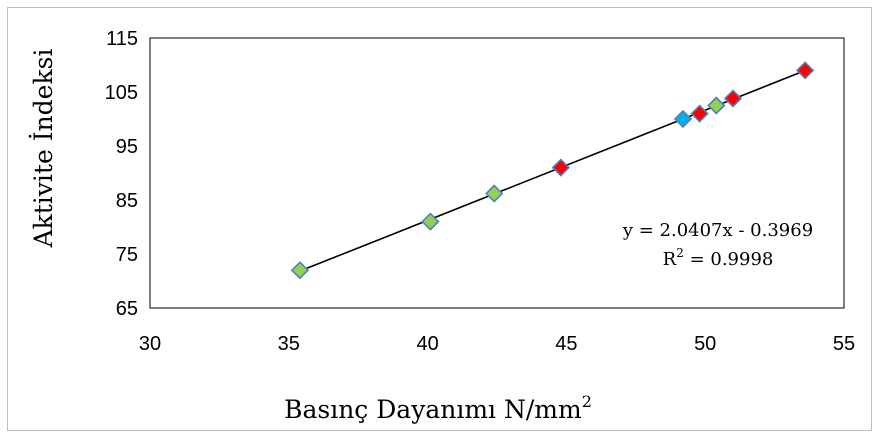 This screenshot has height=434, width=876. Describe the element at coordinates (497, 344) in the screenshot. I see `x-tick-labels: 30 35 40 45 50 55` at that location.